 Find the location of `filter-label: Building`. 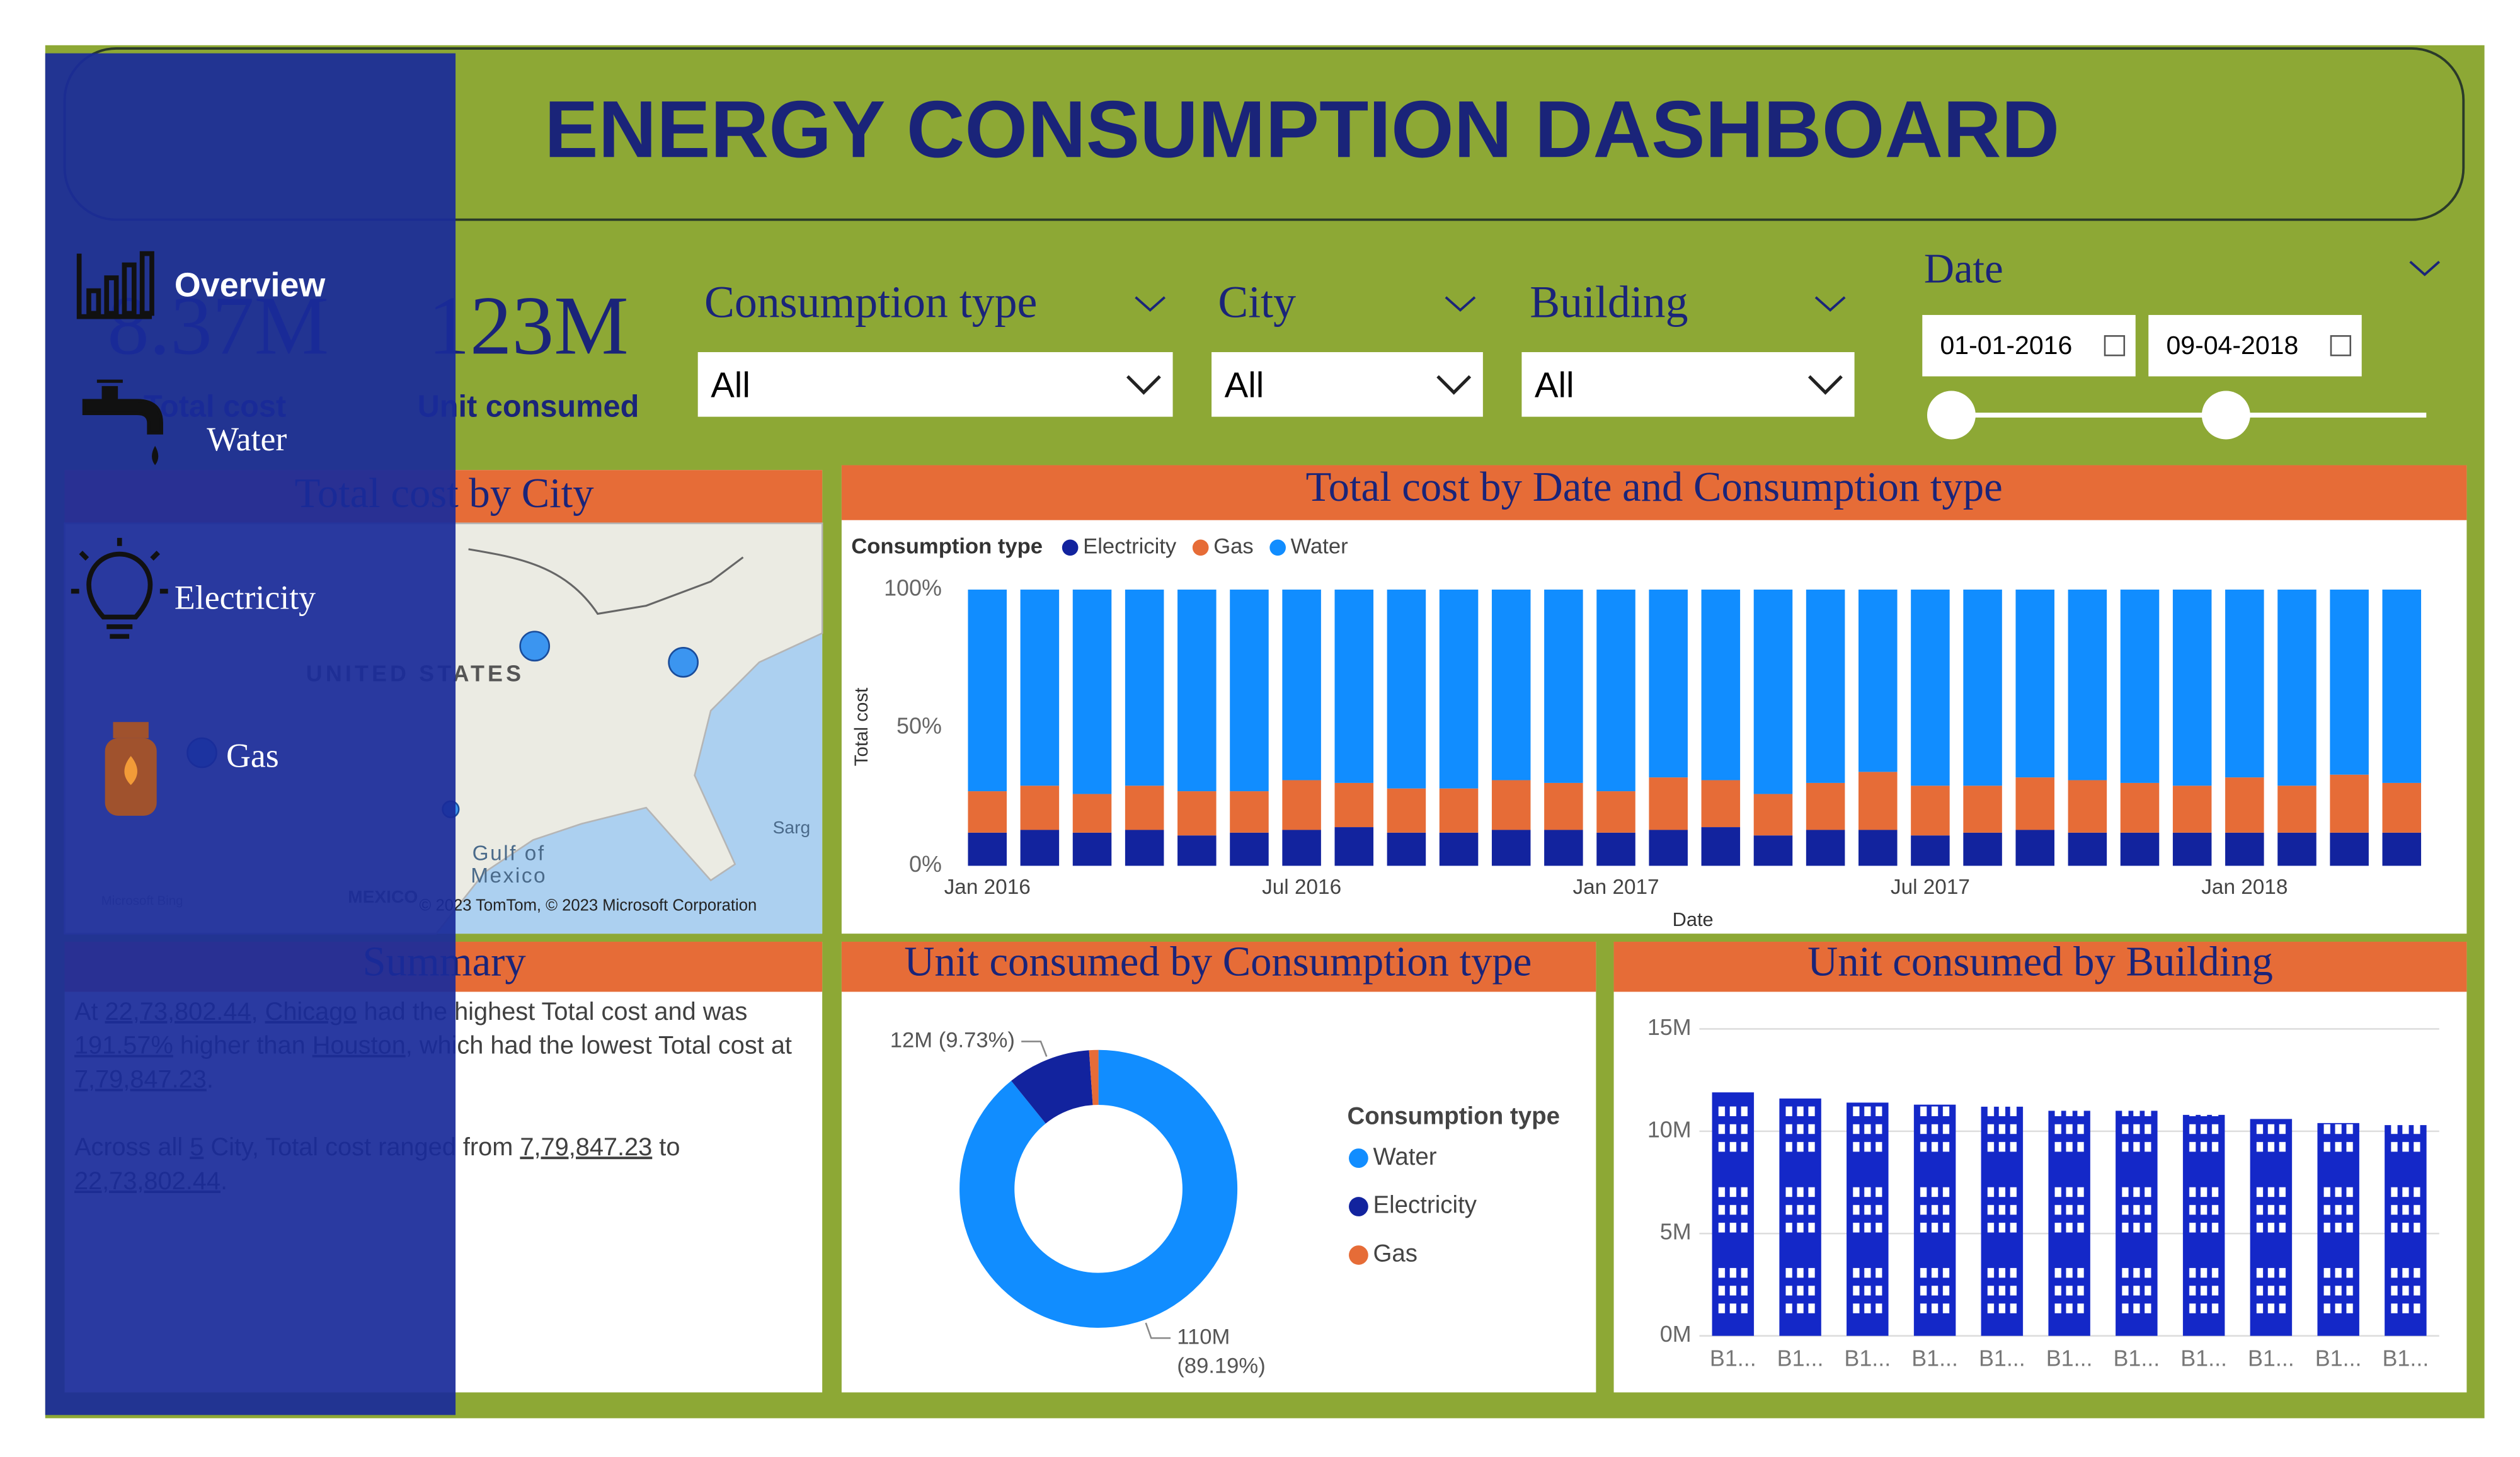

filter-label: Building is located at coordinates (1609, 302).